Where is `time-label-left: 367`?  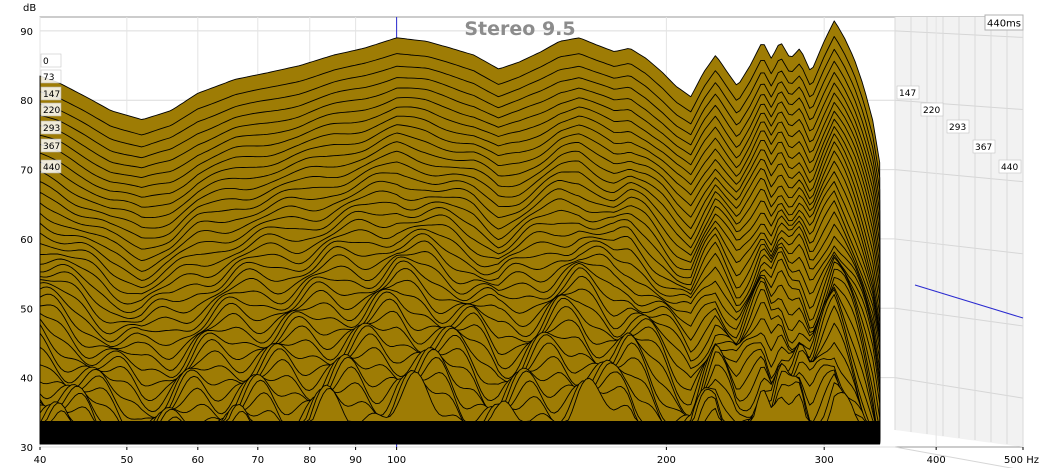 time-label-left: 367 is located at coordinates (51, 147).